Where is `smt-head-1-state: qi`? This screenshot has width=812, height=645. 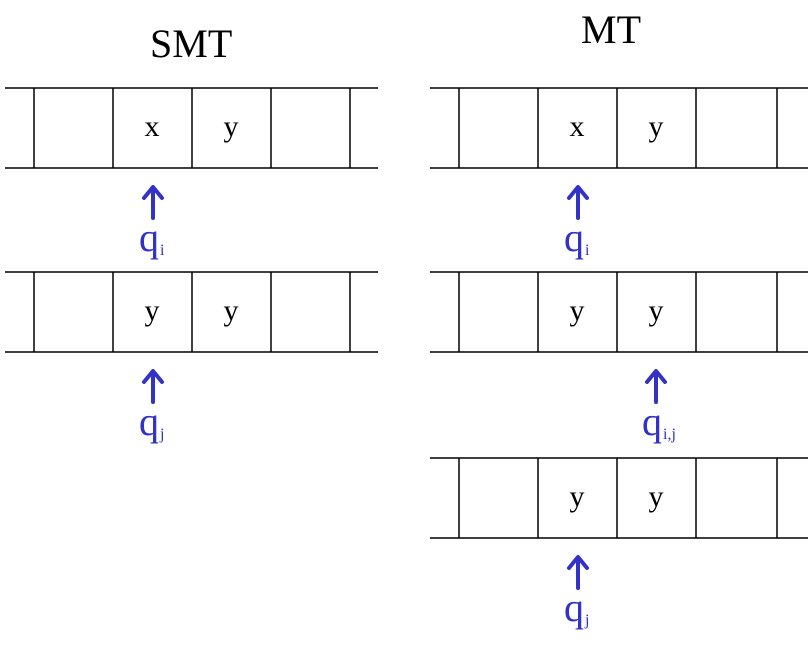 smt-head-1-state: qi is located at coordinates (152, 237).